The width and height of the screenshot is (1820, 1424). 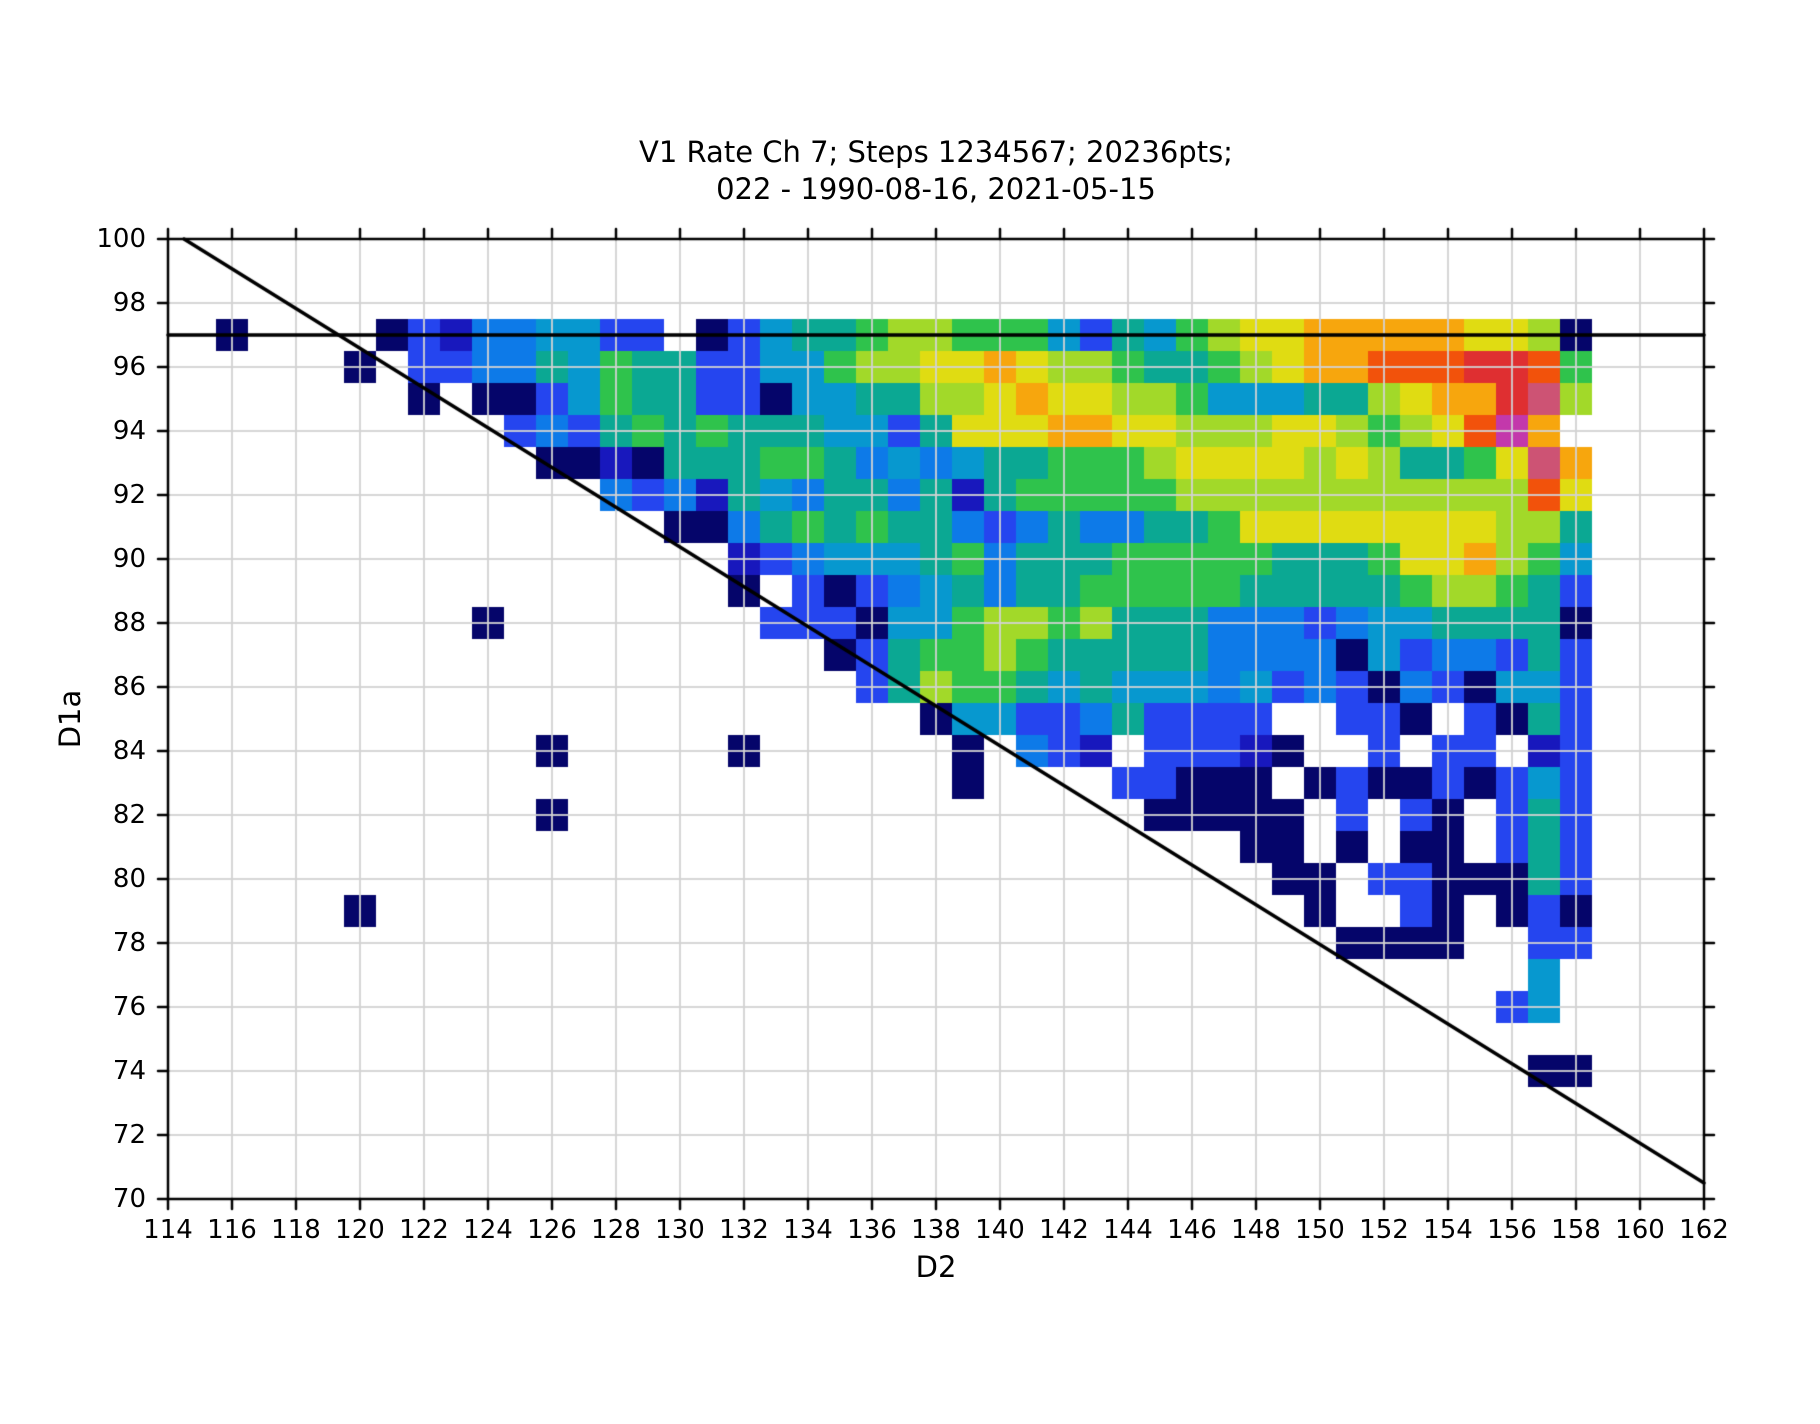 I want to click on chart-title-line1: V1 Rate Ch 7; Steps 1234567; 20236pts;, so click(x=936, y=152).